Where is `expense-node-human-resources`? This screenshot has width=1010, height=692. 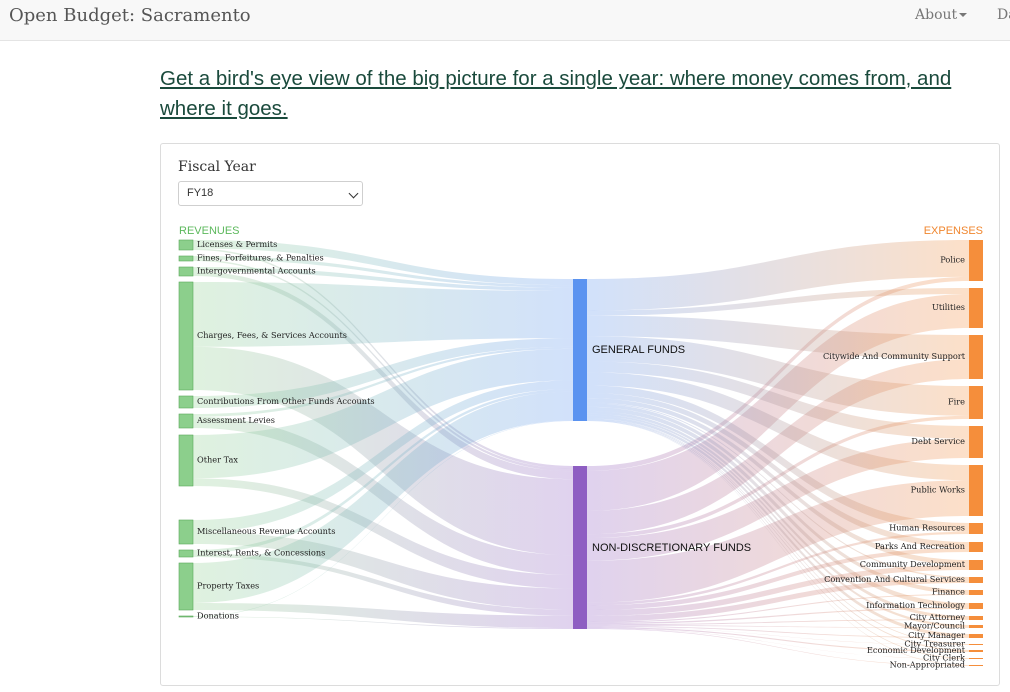 expense-node-human-resources is located at coordinates (976, 528).